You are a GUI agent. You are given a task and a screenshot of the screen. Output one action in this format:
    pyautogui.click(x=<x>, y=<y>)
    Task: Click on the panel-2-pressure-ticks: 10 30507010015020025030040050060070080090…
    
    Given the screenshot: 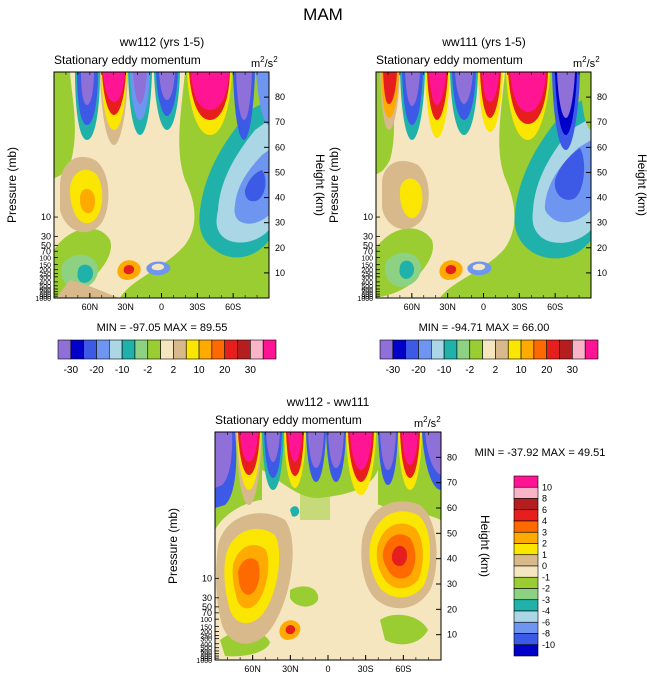 What is the action you would take?
    pyautogui.click(x=368, y=257)
    